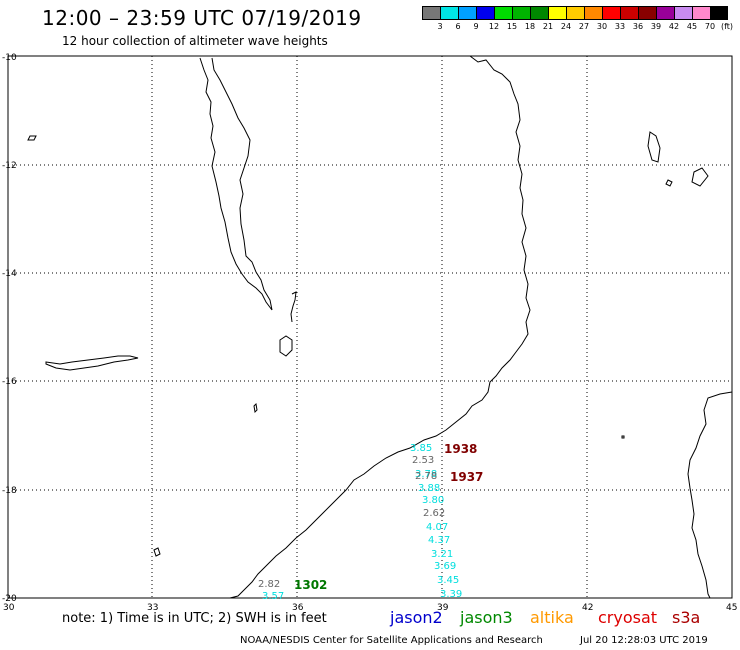  I want to click on wave-height-value: 3.21, so click(442, 554).